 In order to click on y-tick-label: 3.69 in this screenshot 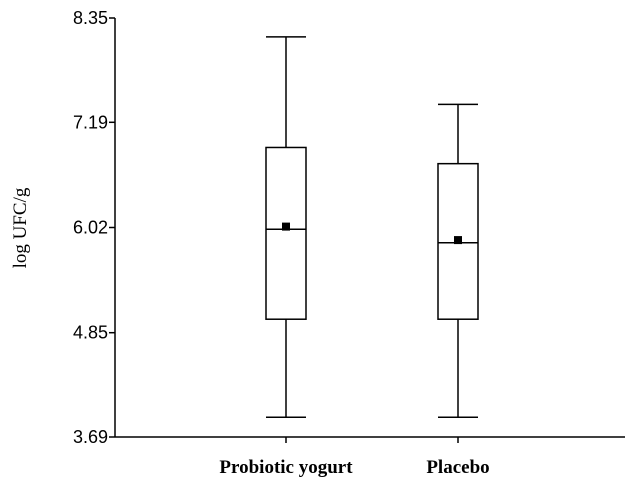, I will do `click(90, 437)`.